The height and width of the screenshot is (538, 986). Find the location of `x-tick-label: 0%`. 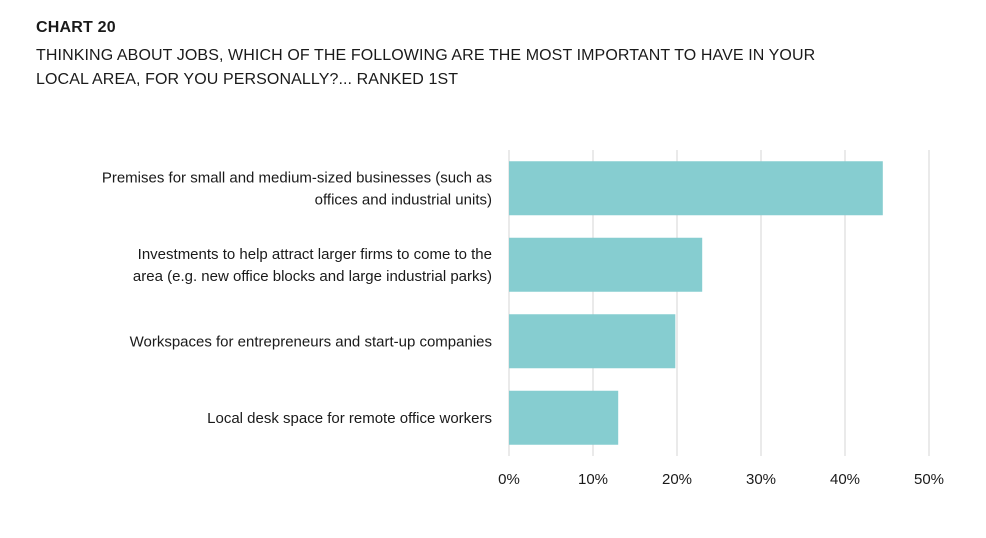

x-tick-label: 0% is located at coordinates (509, 479).